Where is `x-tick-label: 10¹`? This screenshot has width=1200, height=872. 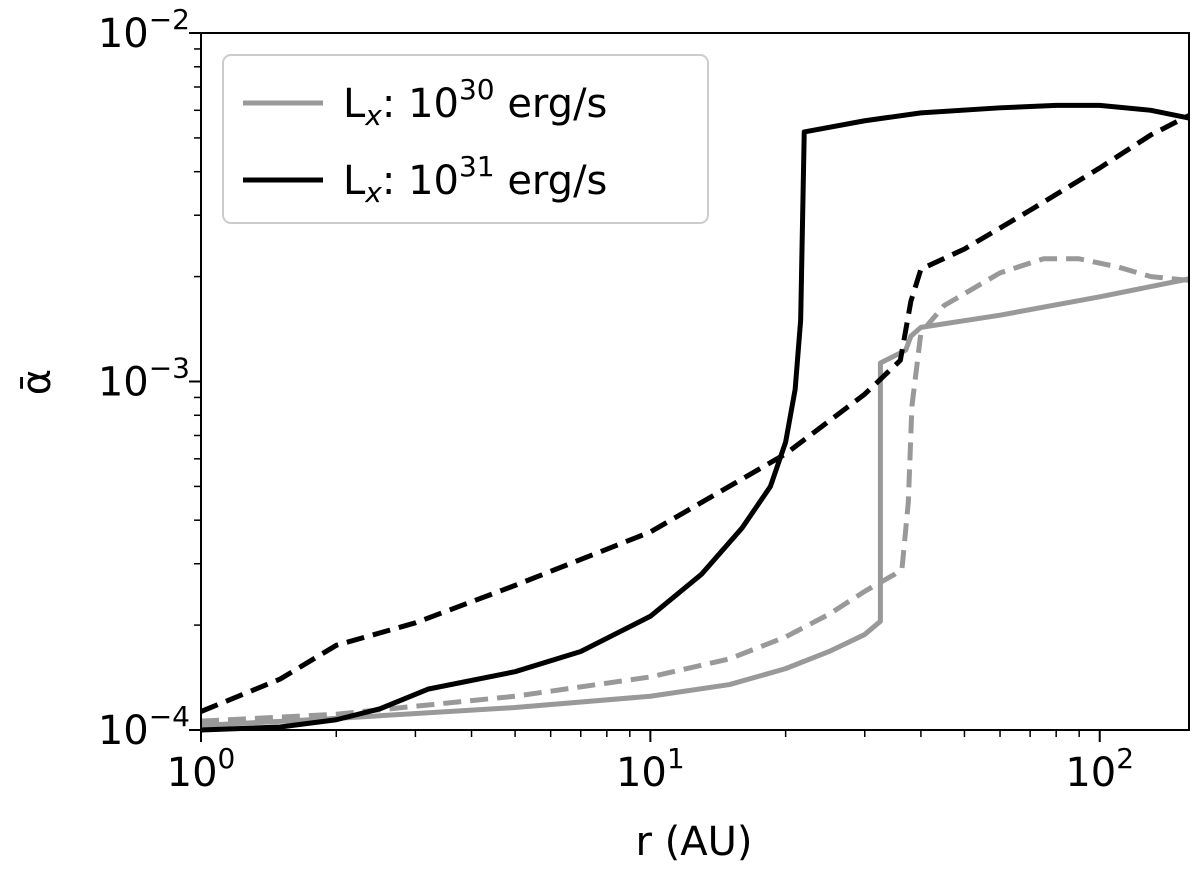 x-tick-label: 10¹ is located at coordinates (650, 769).